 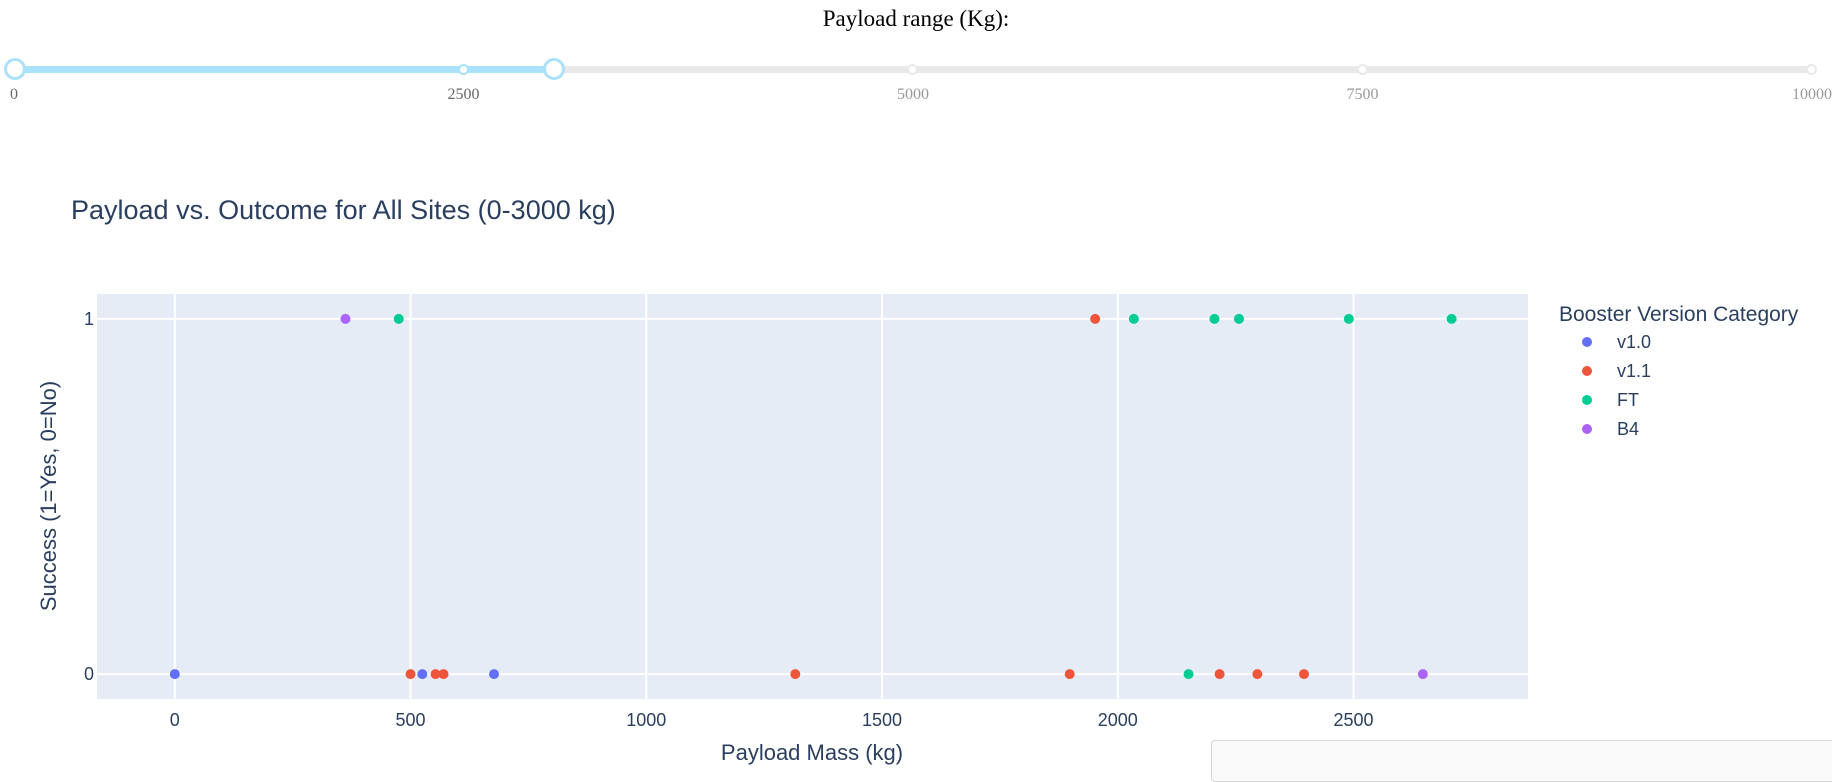 What do you see at coordinates (1521, 761) in the screenshot?
I see `corner-panel` at bounding box center [1521, 761].